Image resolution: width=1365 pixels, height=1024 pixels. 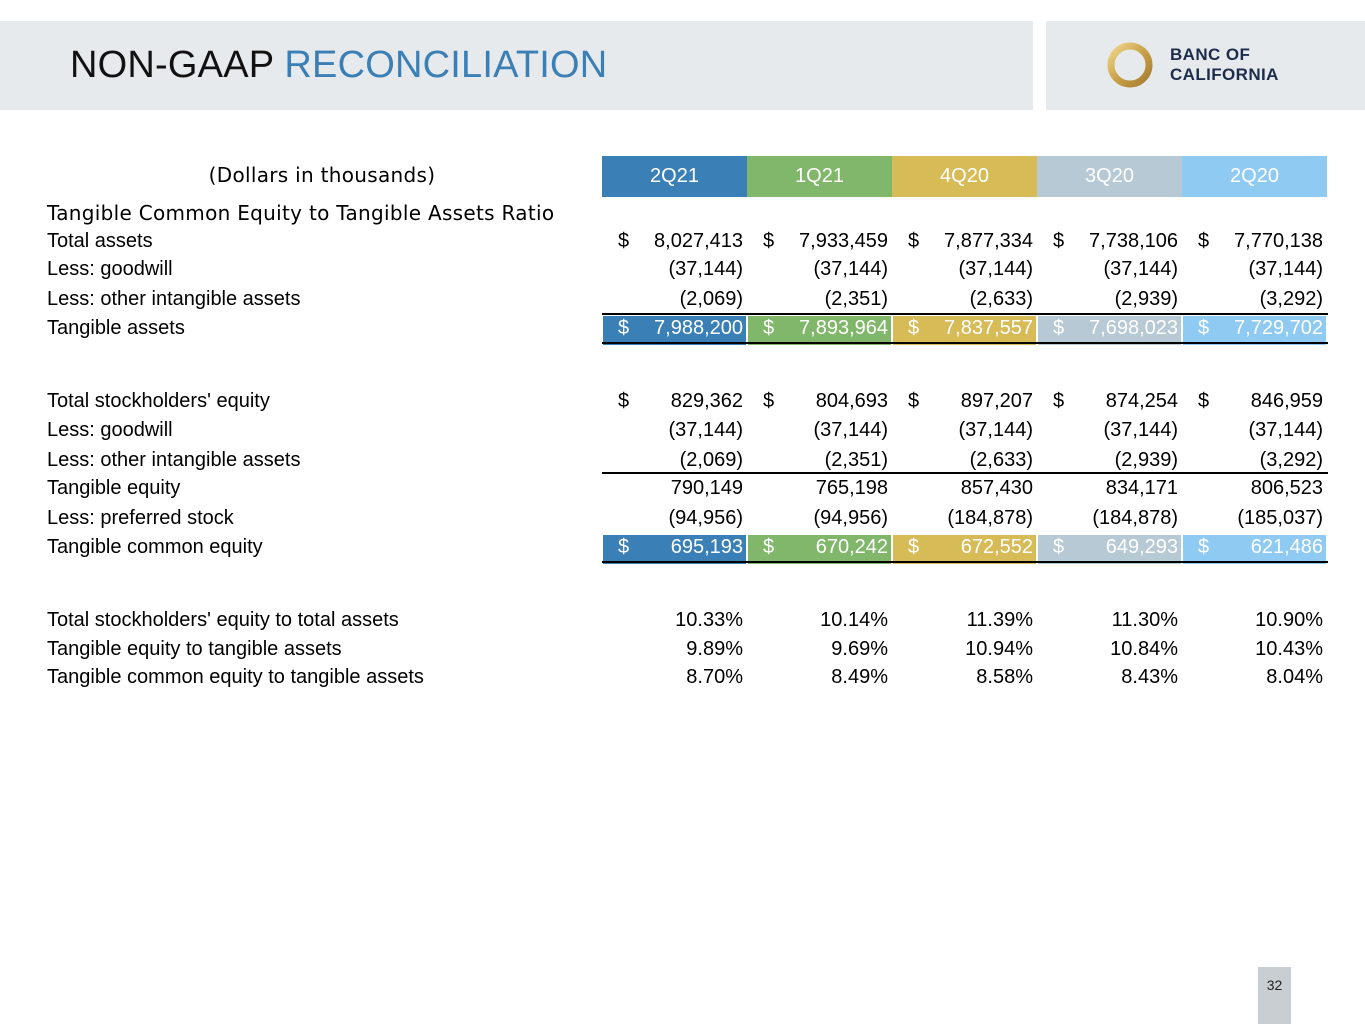 I want to click on cell-value: 10.84%, so click(x=1144, y=649).